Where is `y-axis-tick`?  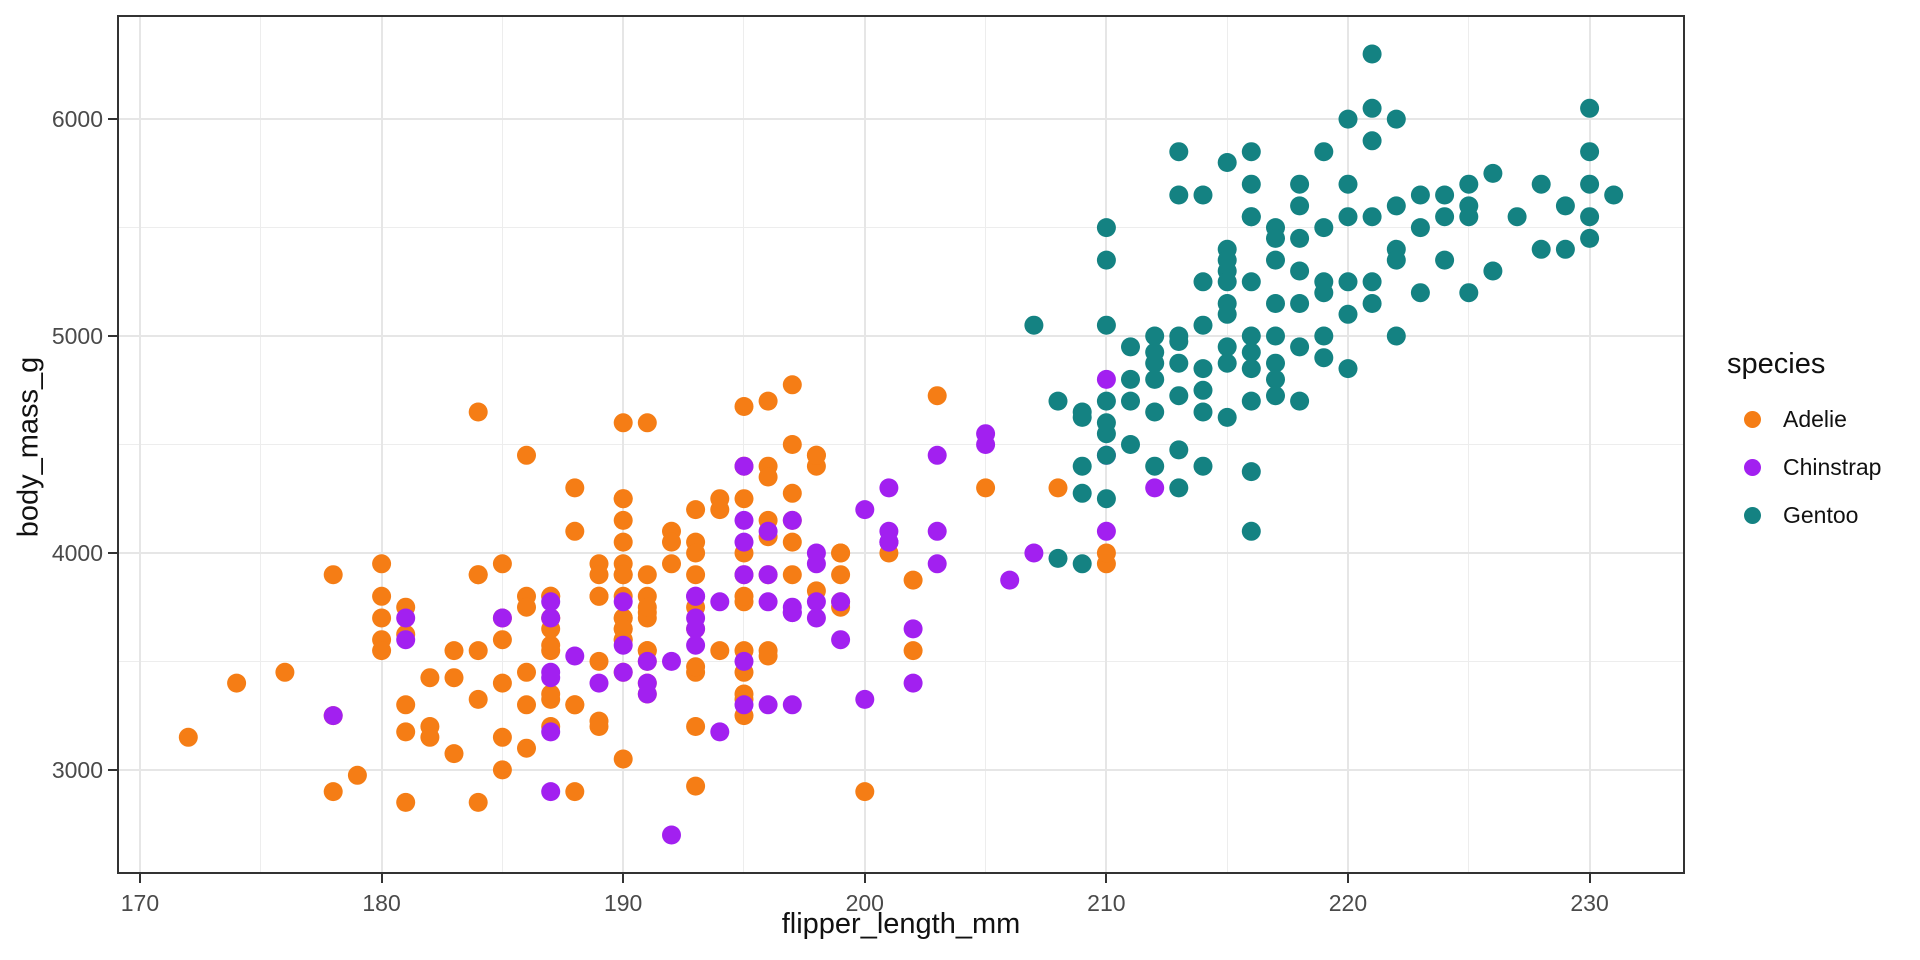 y-axis-tick is located at coordinates (112, 119).